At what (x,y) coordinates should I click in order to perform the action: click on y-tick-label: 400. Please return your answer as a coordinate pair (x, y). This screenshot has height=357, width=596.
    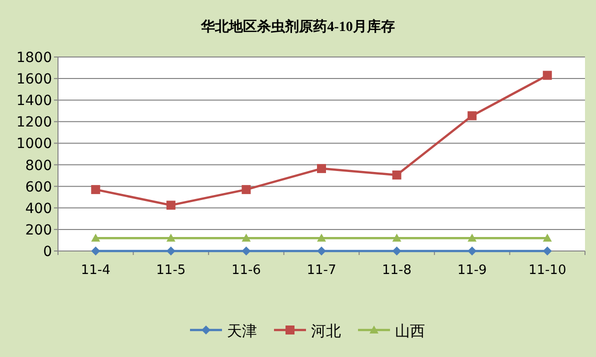
    Looking at the image, I should click on (38, 208).